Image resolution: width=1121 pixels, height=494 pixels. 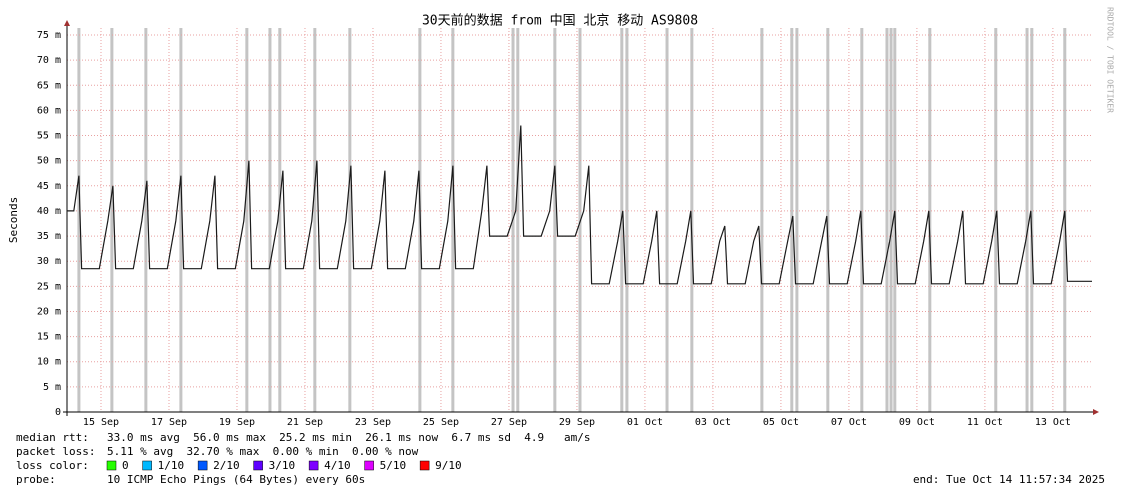 What do you see at coordinates (305, 422) in the screenshot?
I see `x-tick-label: 21 Sep` at bounding box center [305, 422].